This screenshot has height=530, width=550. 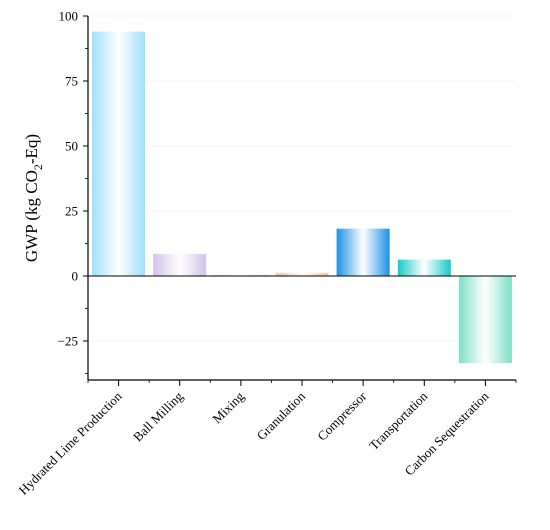 I want to click on y-tick-label: 25, so click(x=71, y=211).